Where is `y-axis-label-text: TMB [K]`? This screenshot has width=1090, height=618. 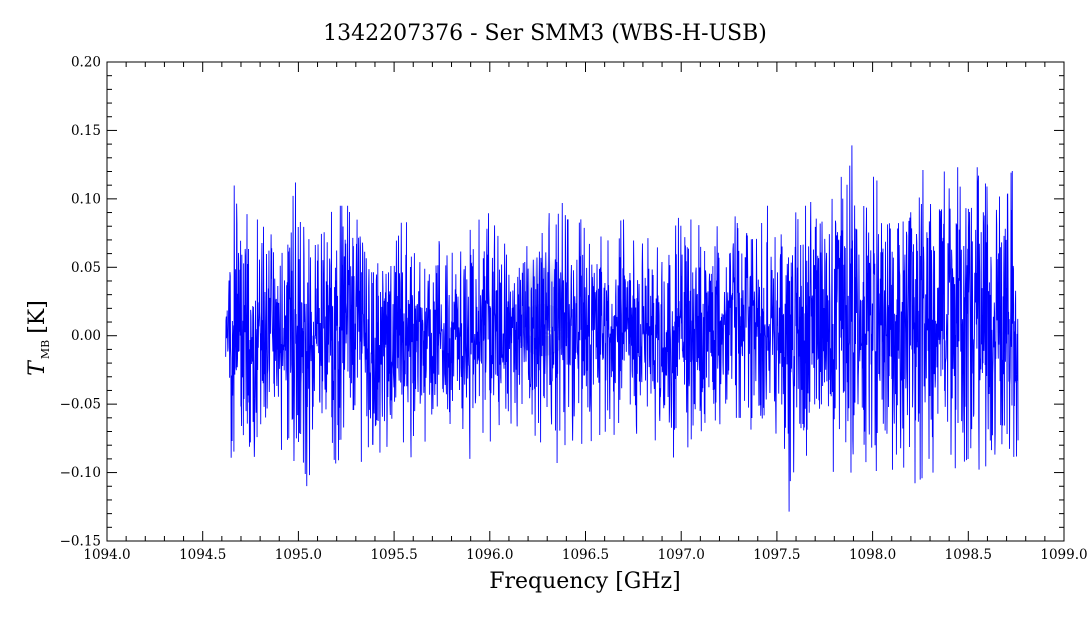 y-axis-label-text: TMB [K] is located at coordinates (38, 338).